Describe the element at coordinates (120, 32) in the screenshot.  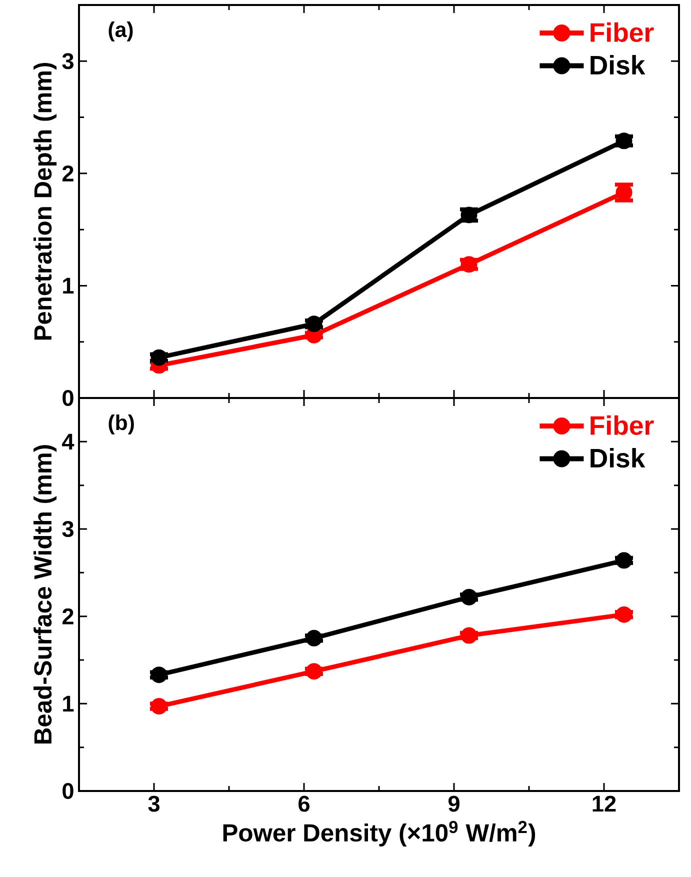
I see `annotation: (a)` at that location.